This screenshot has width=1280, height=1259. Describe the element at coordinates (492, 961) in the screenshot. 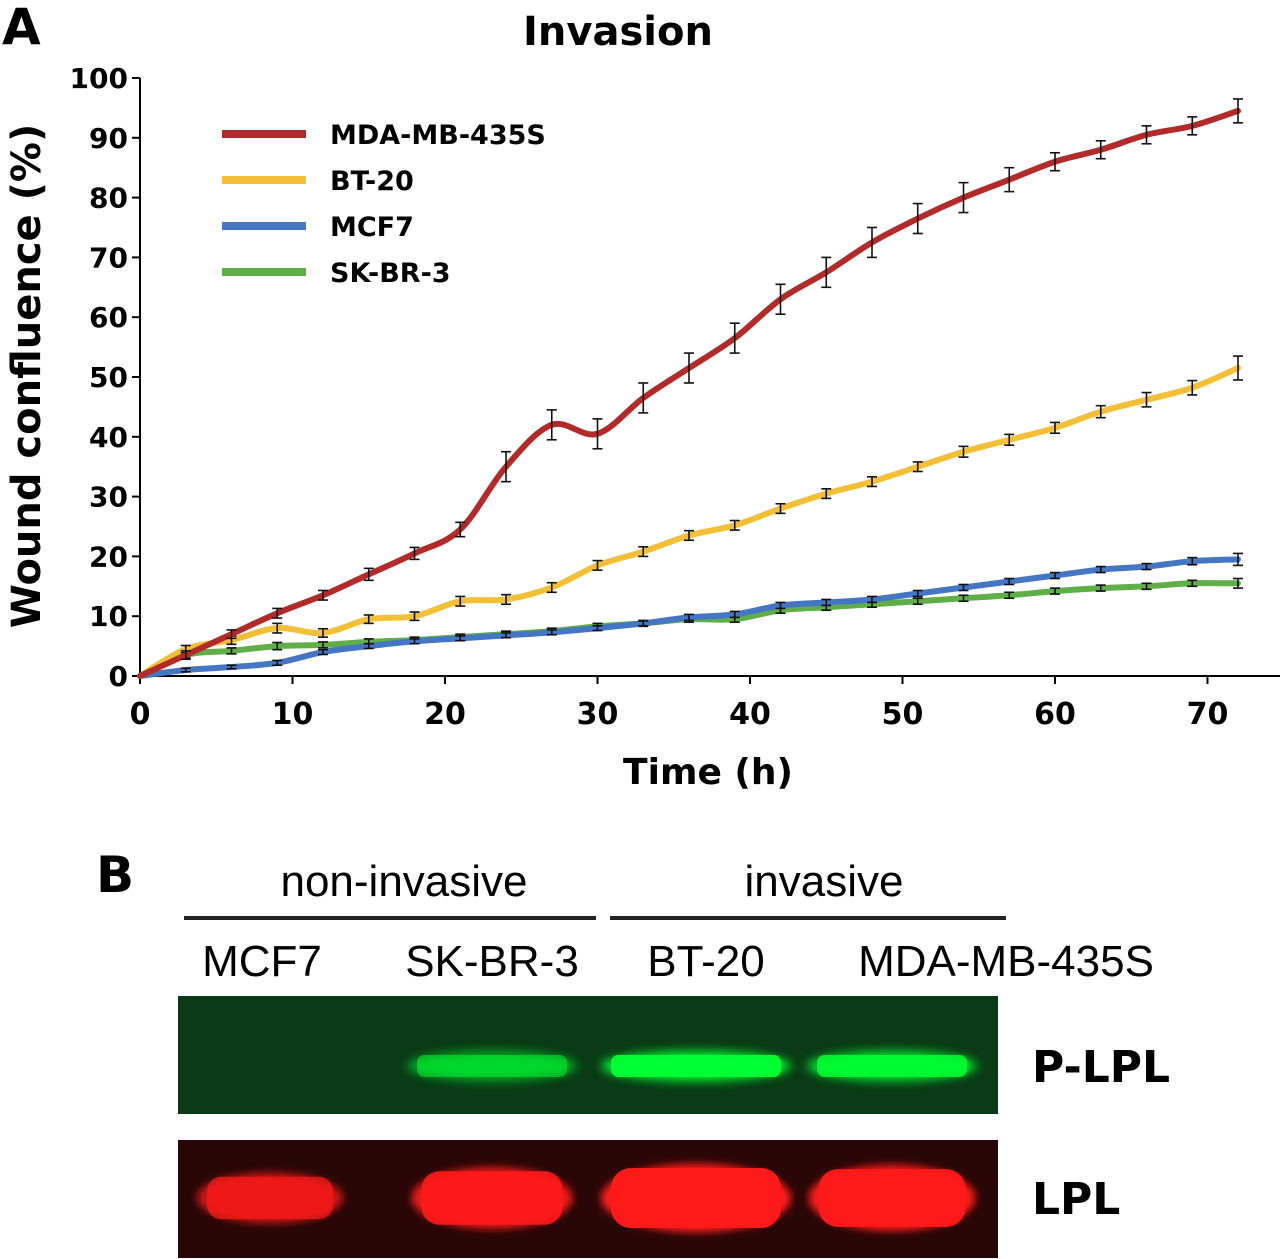

I see `lane-label-sk-br-3: SK-BR-3` at that location.